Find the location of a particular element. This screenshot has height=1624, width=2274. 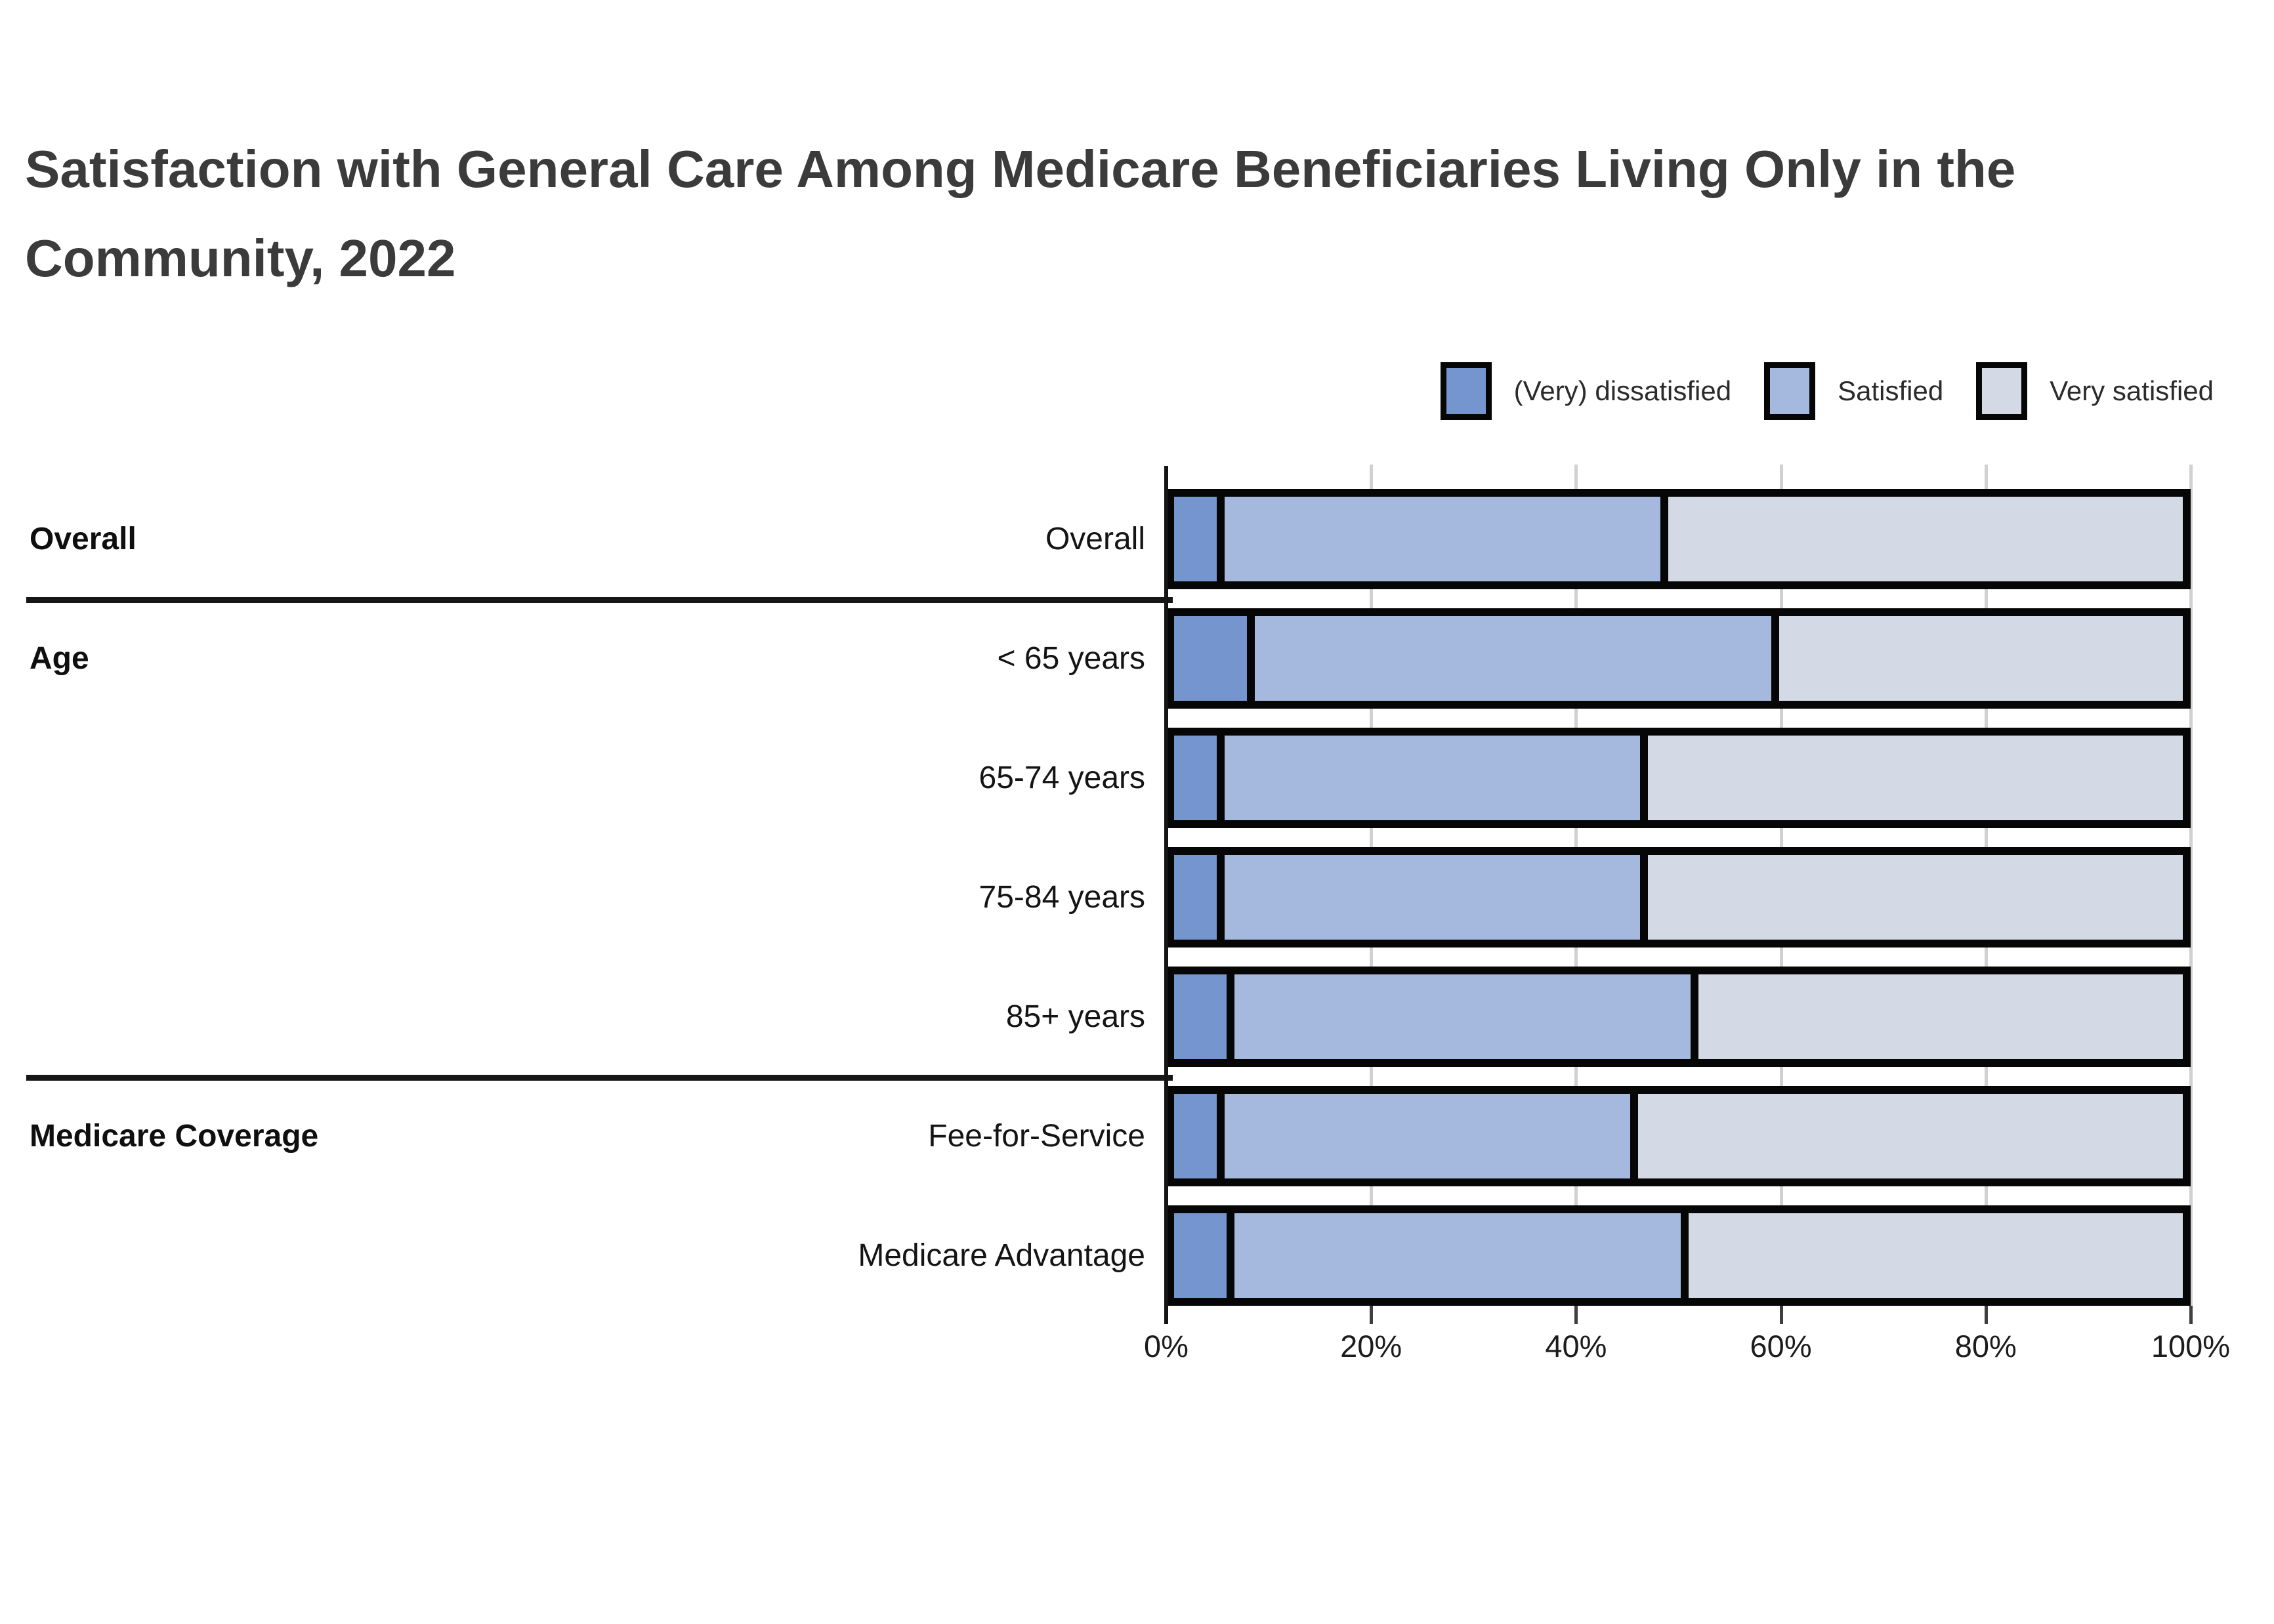

legend-entry: Satisfied is located at coordinates (1853, 391).